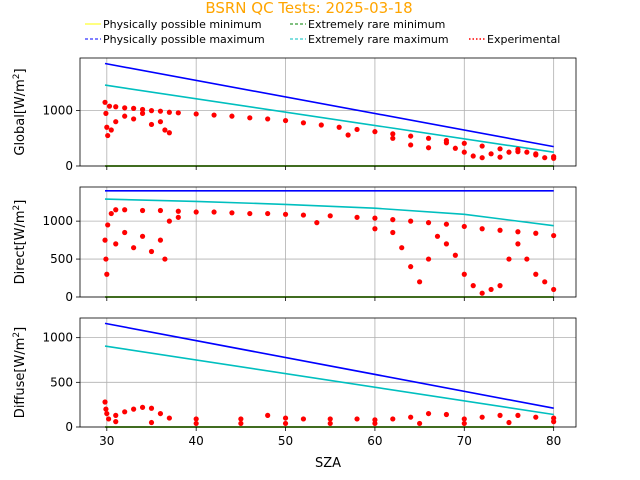 Image resolution: width=640 pixels, height=480 pixels. I want to click on y-axis-label: Diffuse[W/m2], so click(20, 372).